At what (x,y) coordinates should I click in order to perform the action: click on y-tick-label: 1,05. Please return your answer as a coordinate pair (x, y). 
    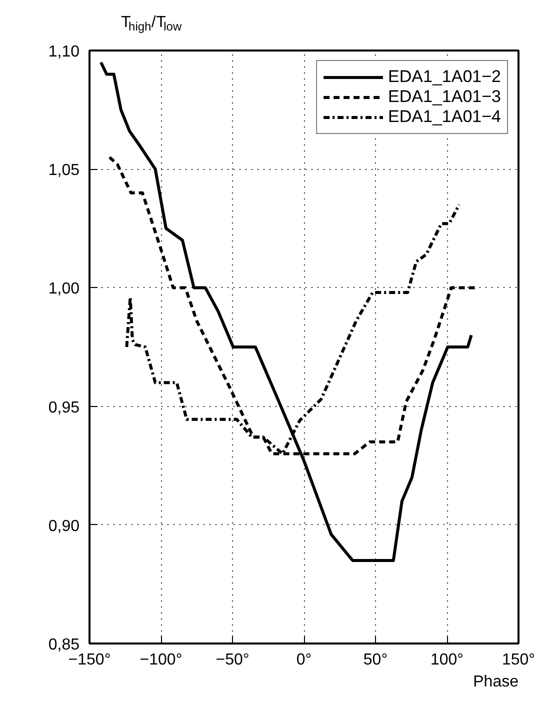
    Looking at the image, I should click on (64, 171).